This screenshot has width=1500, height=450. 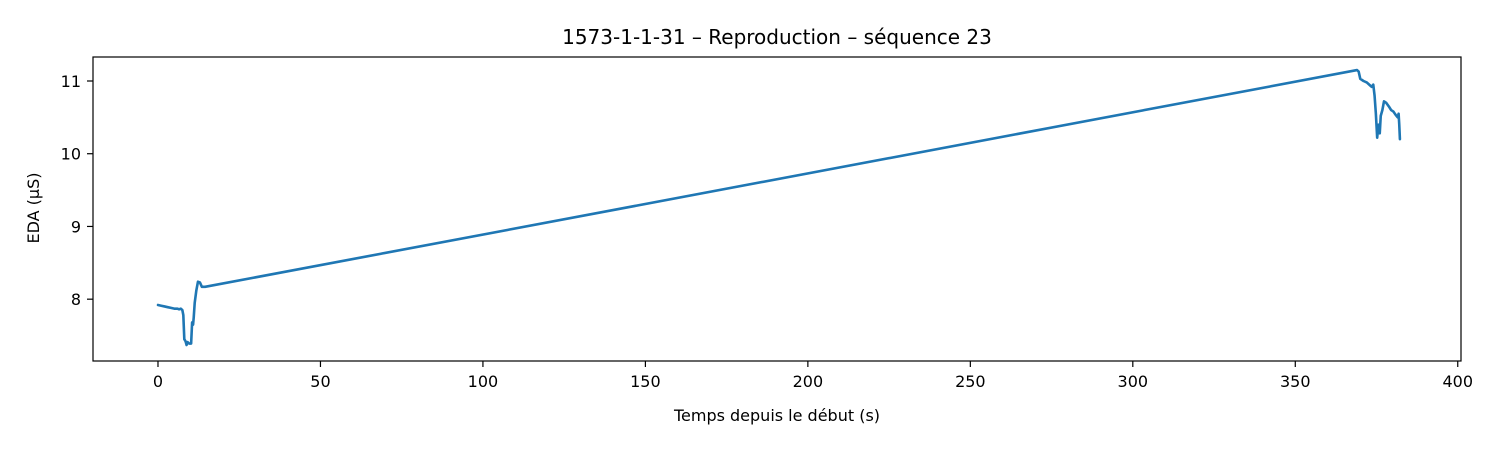 What do you see at coordinates (71, 154) in the screenshot?
I see `y-tick-label: 10` at bounding box center [71, 154].